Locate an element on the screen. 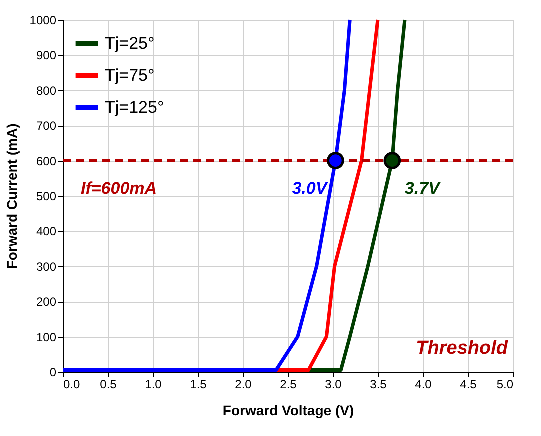  y-tick-label: 0 is located at coordinates (53, 373).